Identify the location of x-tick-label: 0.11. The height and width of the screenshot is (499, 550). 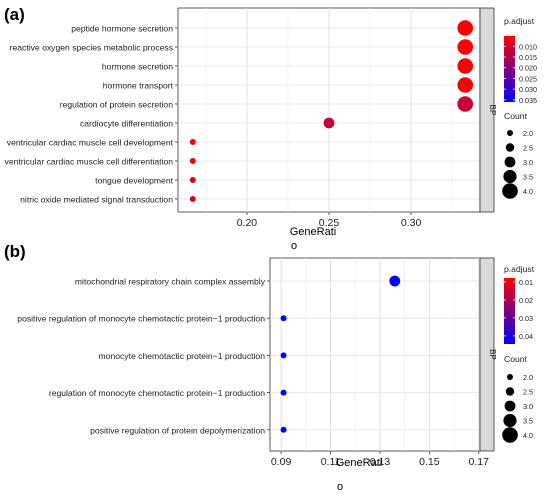
(331, 462).